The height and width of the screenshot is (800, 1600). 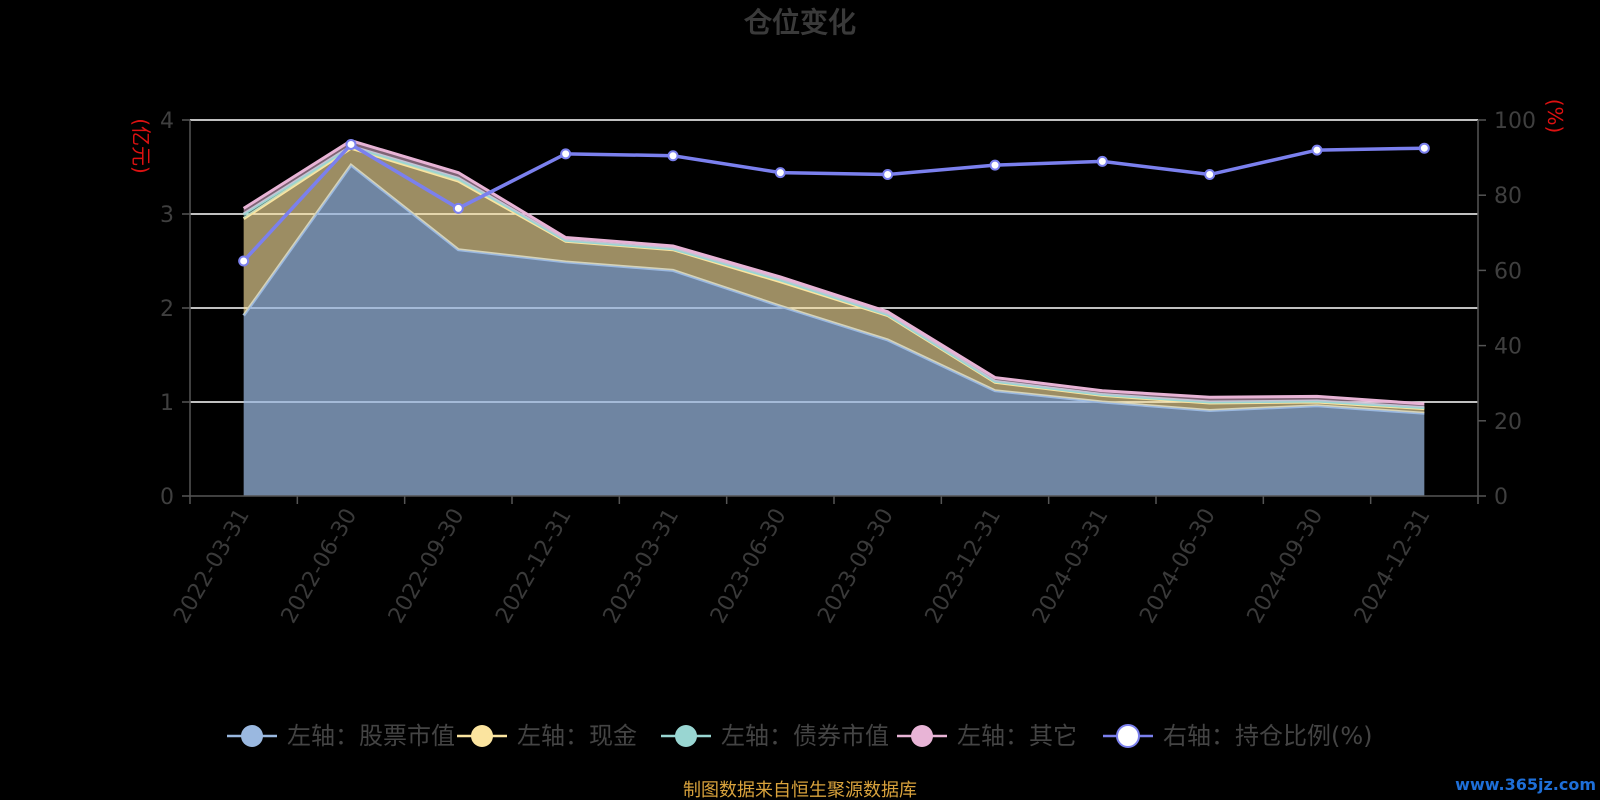 I want to click on legend-item-3: 左轴：债券市值, so click(x=775, y=736).